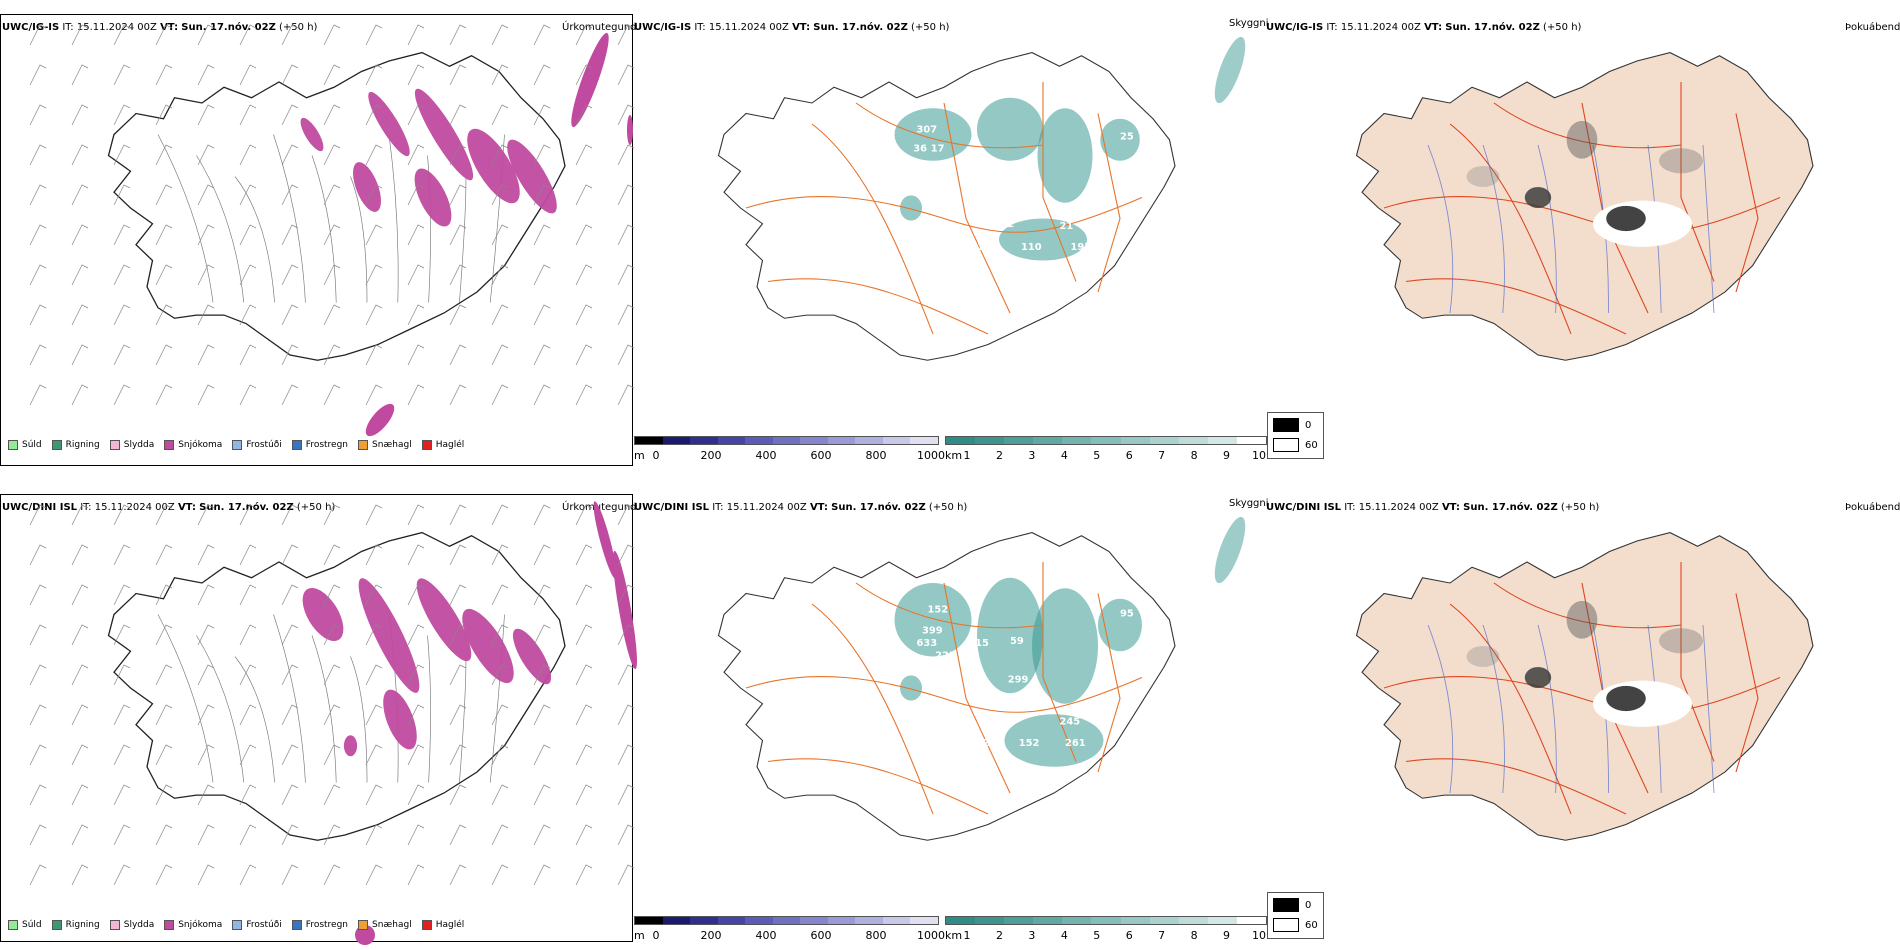 The height and width of the screenshot is (950, 1900). I want to click on cloud-base-label: 152, so click(1029, 743).